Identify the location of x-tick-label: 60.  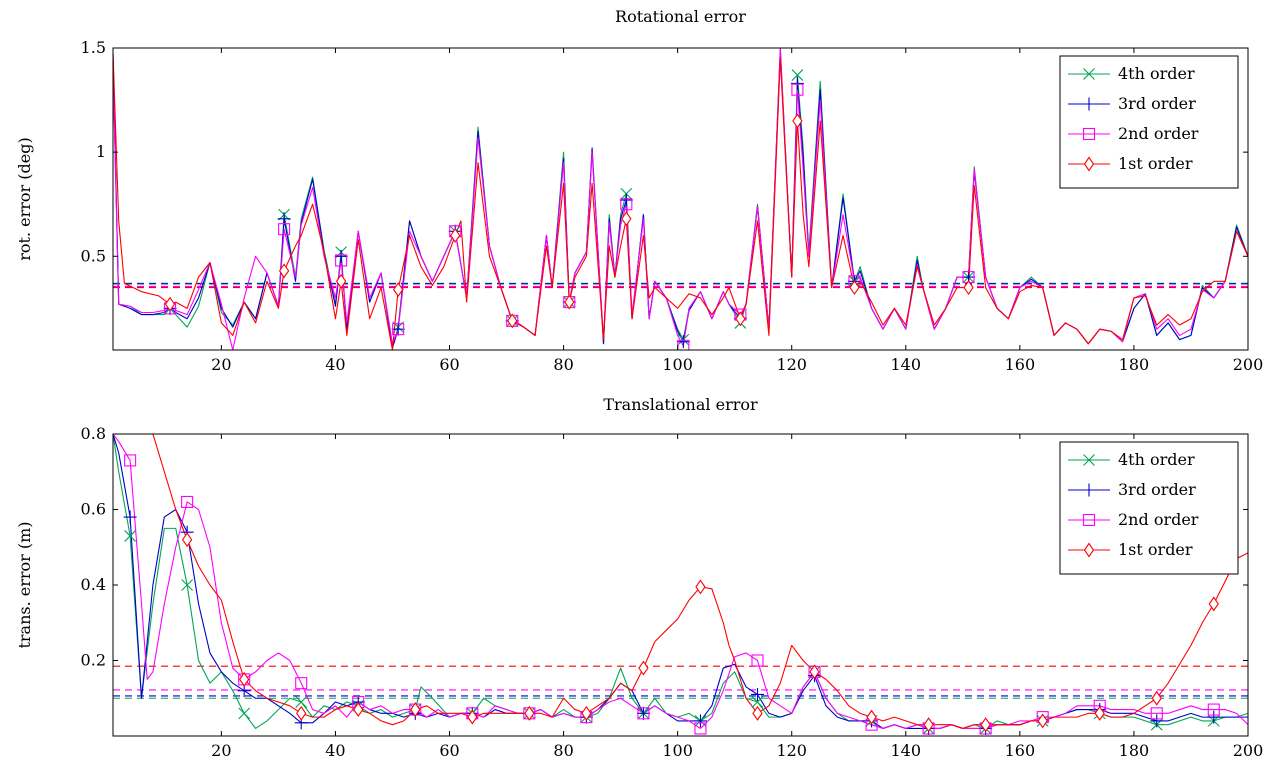
(449, 364).